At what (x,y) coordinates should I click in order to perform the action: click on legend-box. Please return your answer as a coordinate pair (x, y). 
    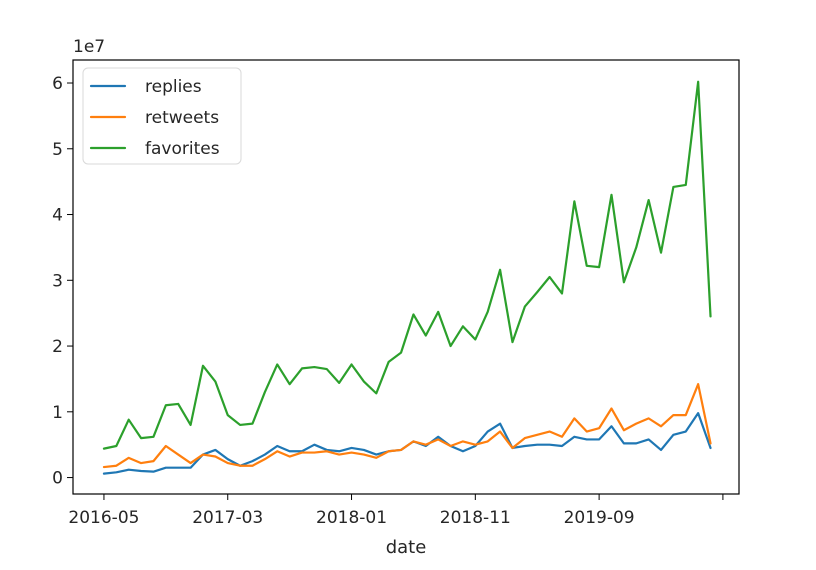
    Looking at the image, I should click on (162, 116).